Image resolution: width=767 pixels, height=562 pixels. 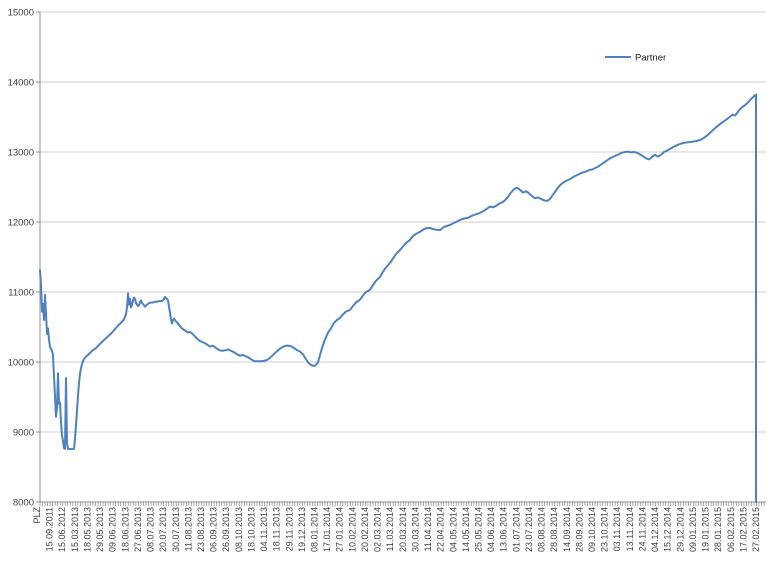 What do you see at coordinates (605, 529) in the screenshot?
I see `x-axis-label: 23.10.2014` at bounding box center [605, 529].